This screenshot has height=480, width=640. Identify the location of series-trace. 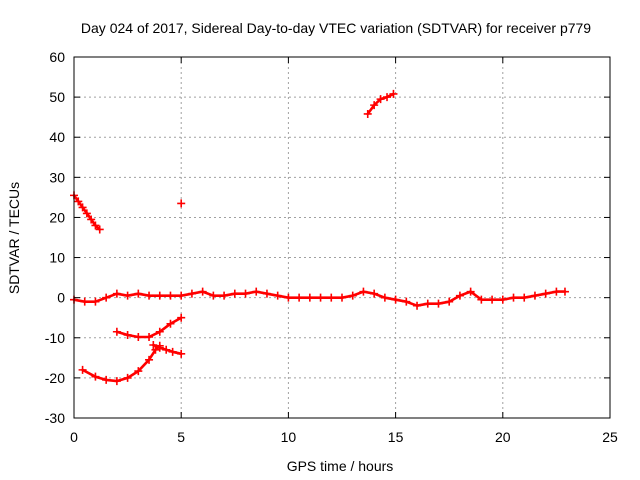
(121, 363).